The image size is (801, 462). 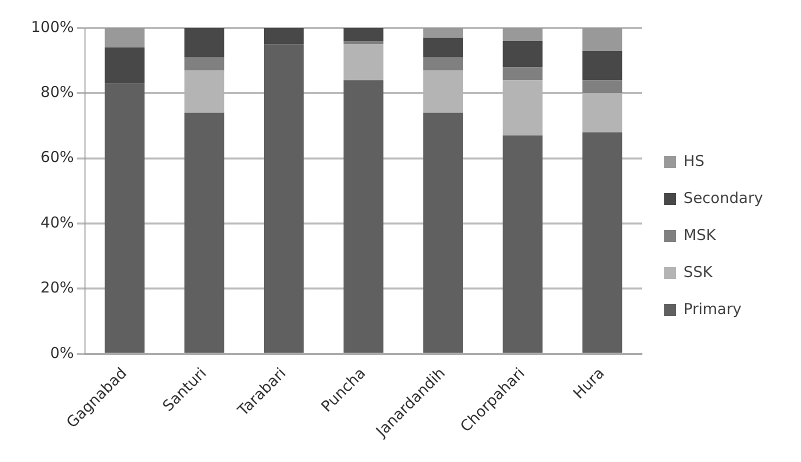 What do you see at coordinates (694, 161) in the screenshot?
I see `legend-label: HS` at bounding box center [694, 161].